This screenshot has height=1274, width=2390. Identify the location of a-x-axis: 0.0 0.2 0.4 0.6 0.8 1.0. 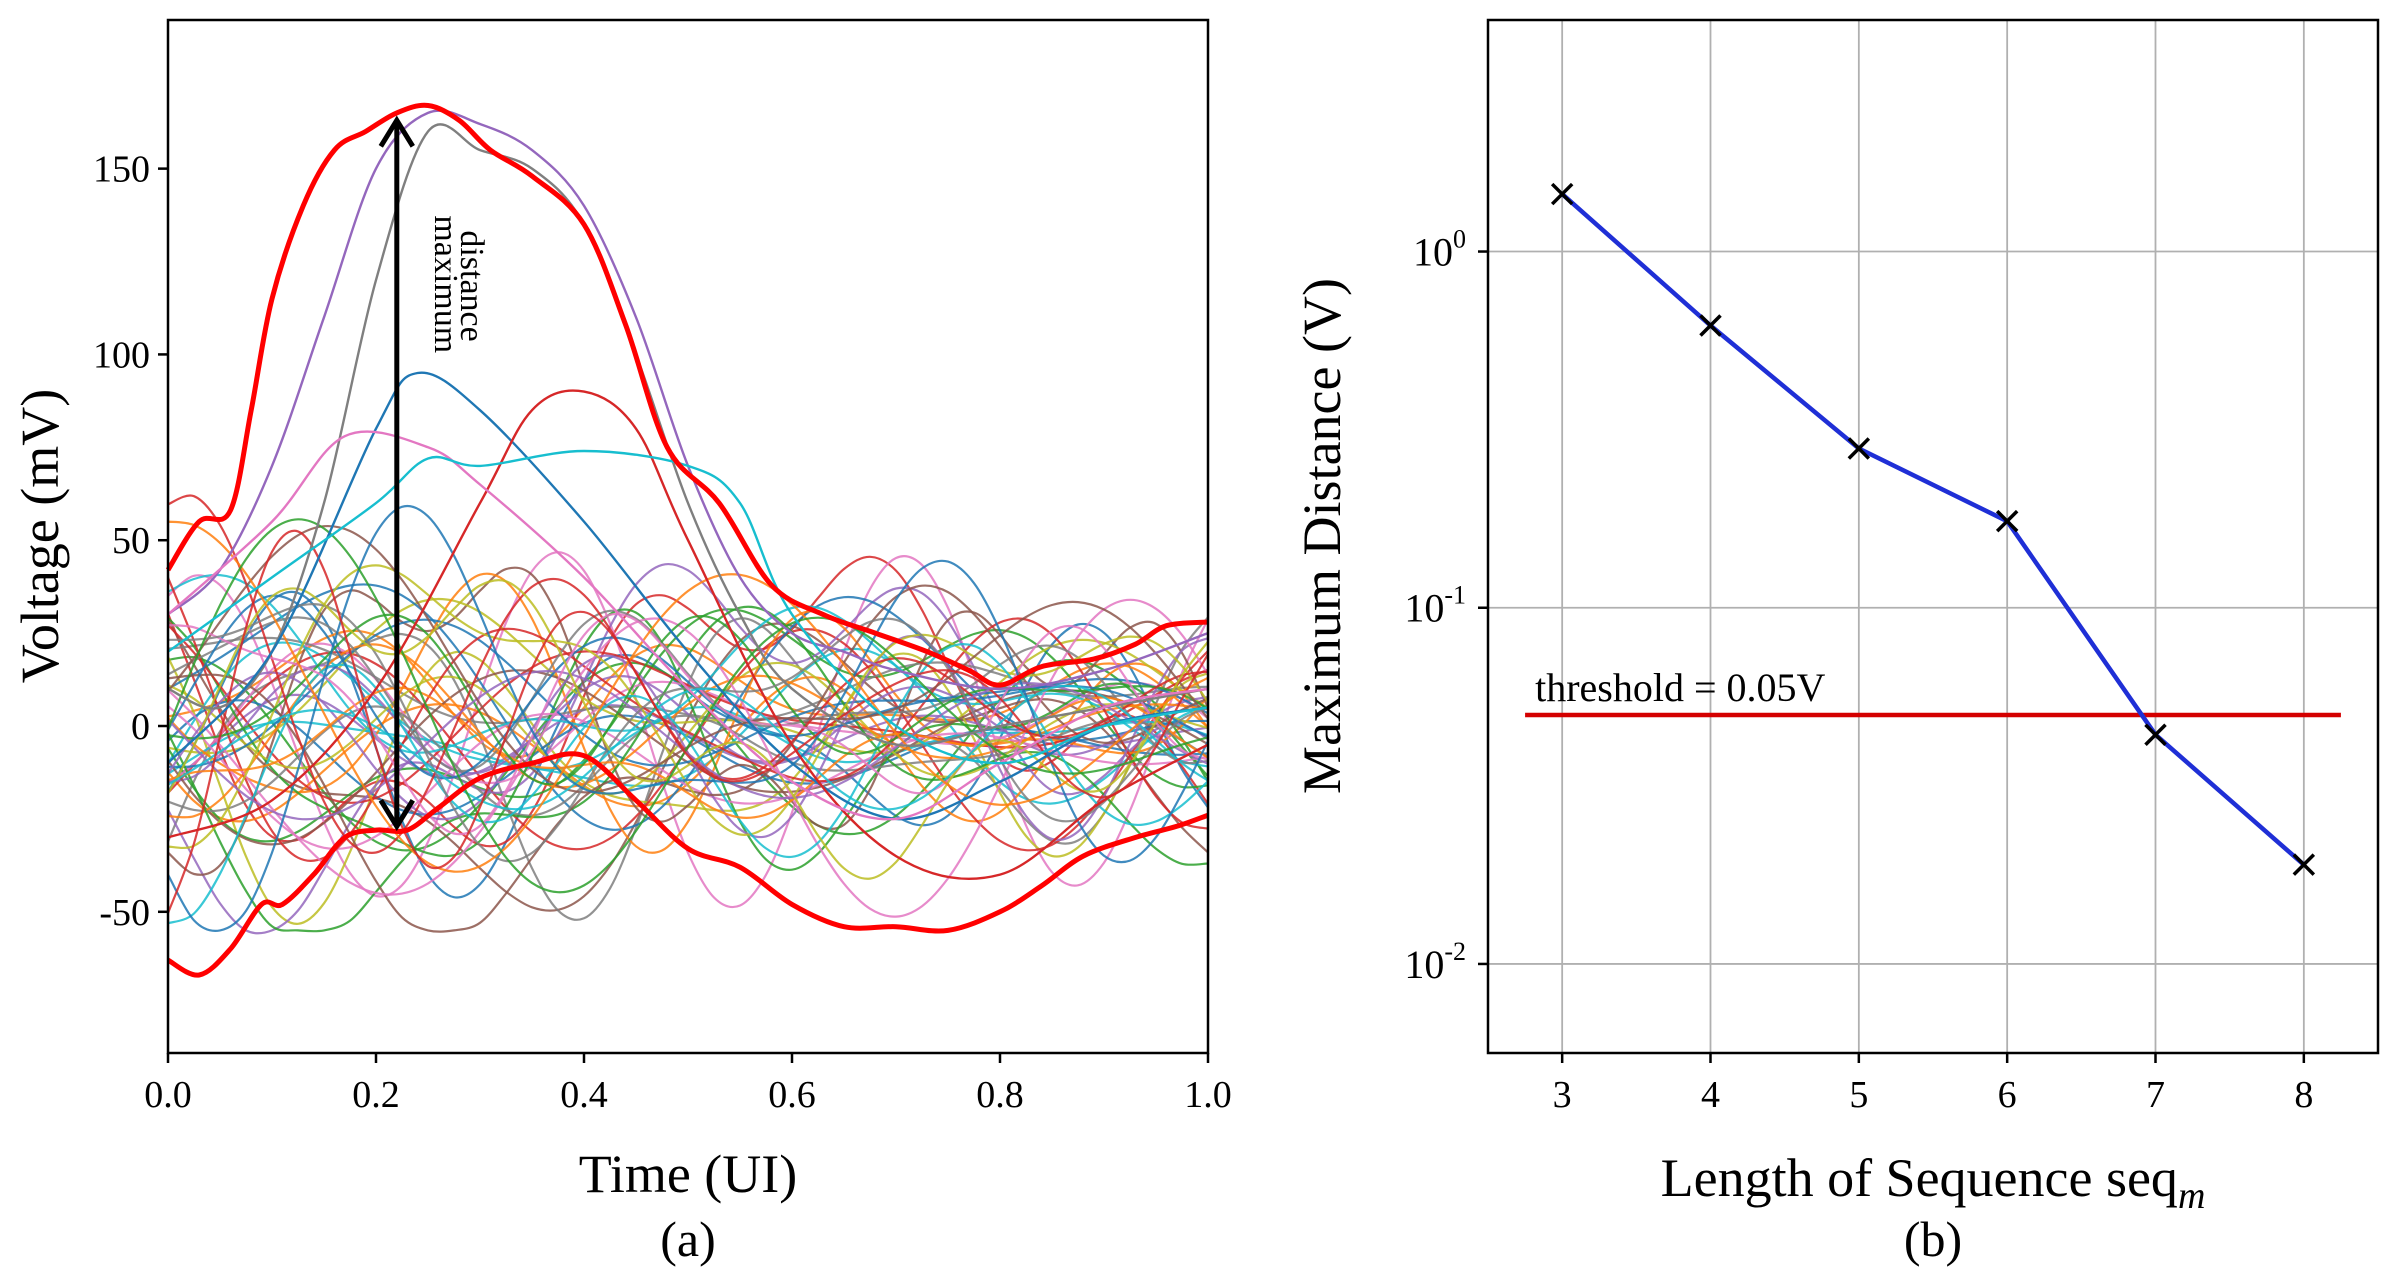
(688, 1084).